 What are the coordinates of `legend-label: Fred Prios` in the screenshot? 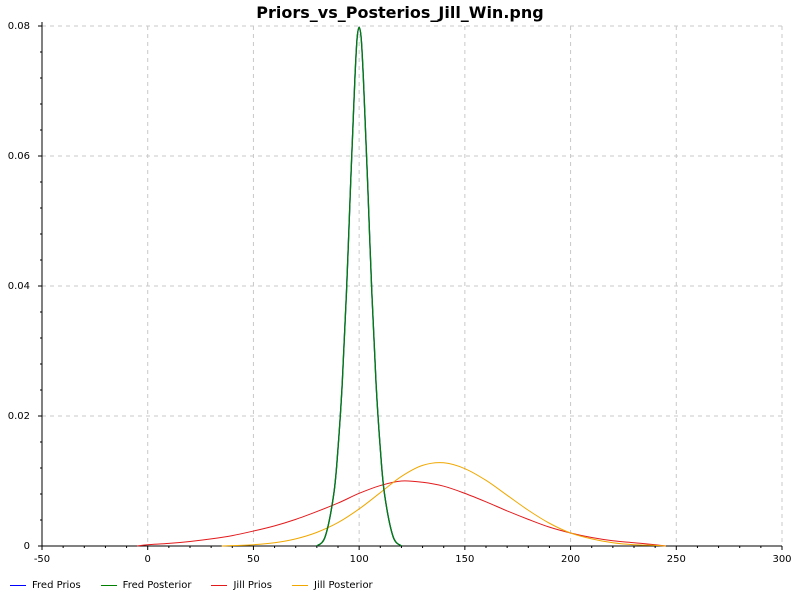 It's located at (56, 585).